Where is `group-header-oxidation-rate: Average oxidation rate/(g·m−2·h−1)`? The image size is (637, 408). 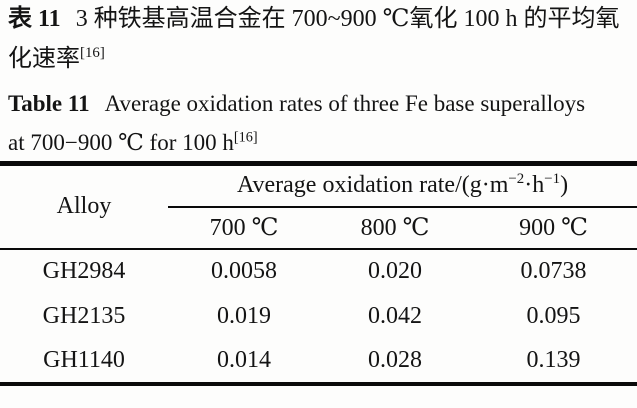 group-header-oxidation-rate: Average oxidation rate/(g·m−2·h−1) is located at coordinates (402, 185).